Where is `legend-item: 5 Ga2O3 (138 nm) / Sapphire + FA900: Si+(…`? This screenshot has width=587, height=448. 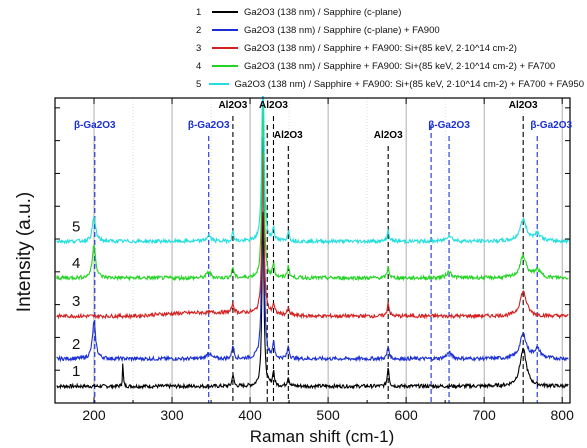
legend-item: 5 Ga2O3 (138 nm) / Sapphire + FA900: Si+(… is located at coordinates (390, 84).